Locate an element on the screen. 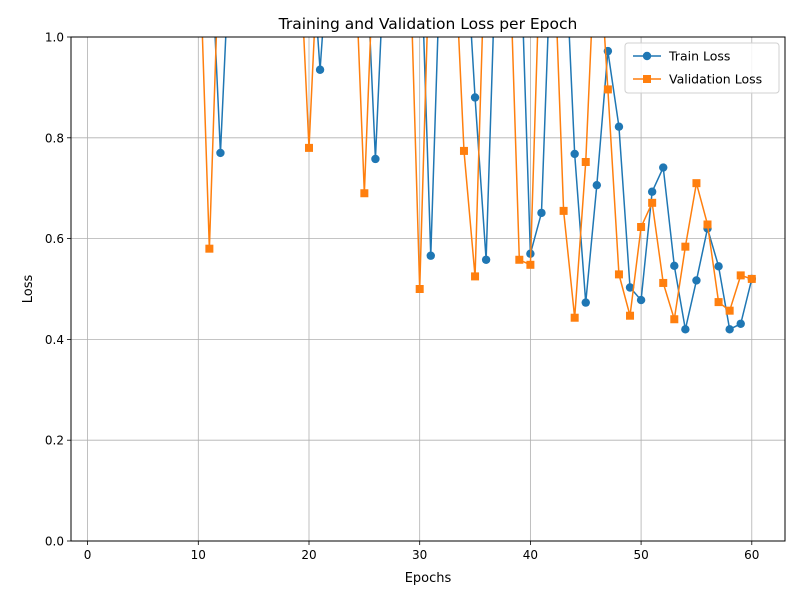 Image resolution: width=800 pixels, height=600 pixels. y-tick-label: 0.4 is located at coordinates (54, 340).